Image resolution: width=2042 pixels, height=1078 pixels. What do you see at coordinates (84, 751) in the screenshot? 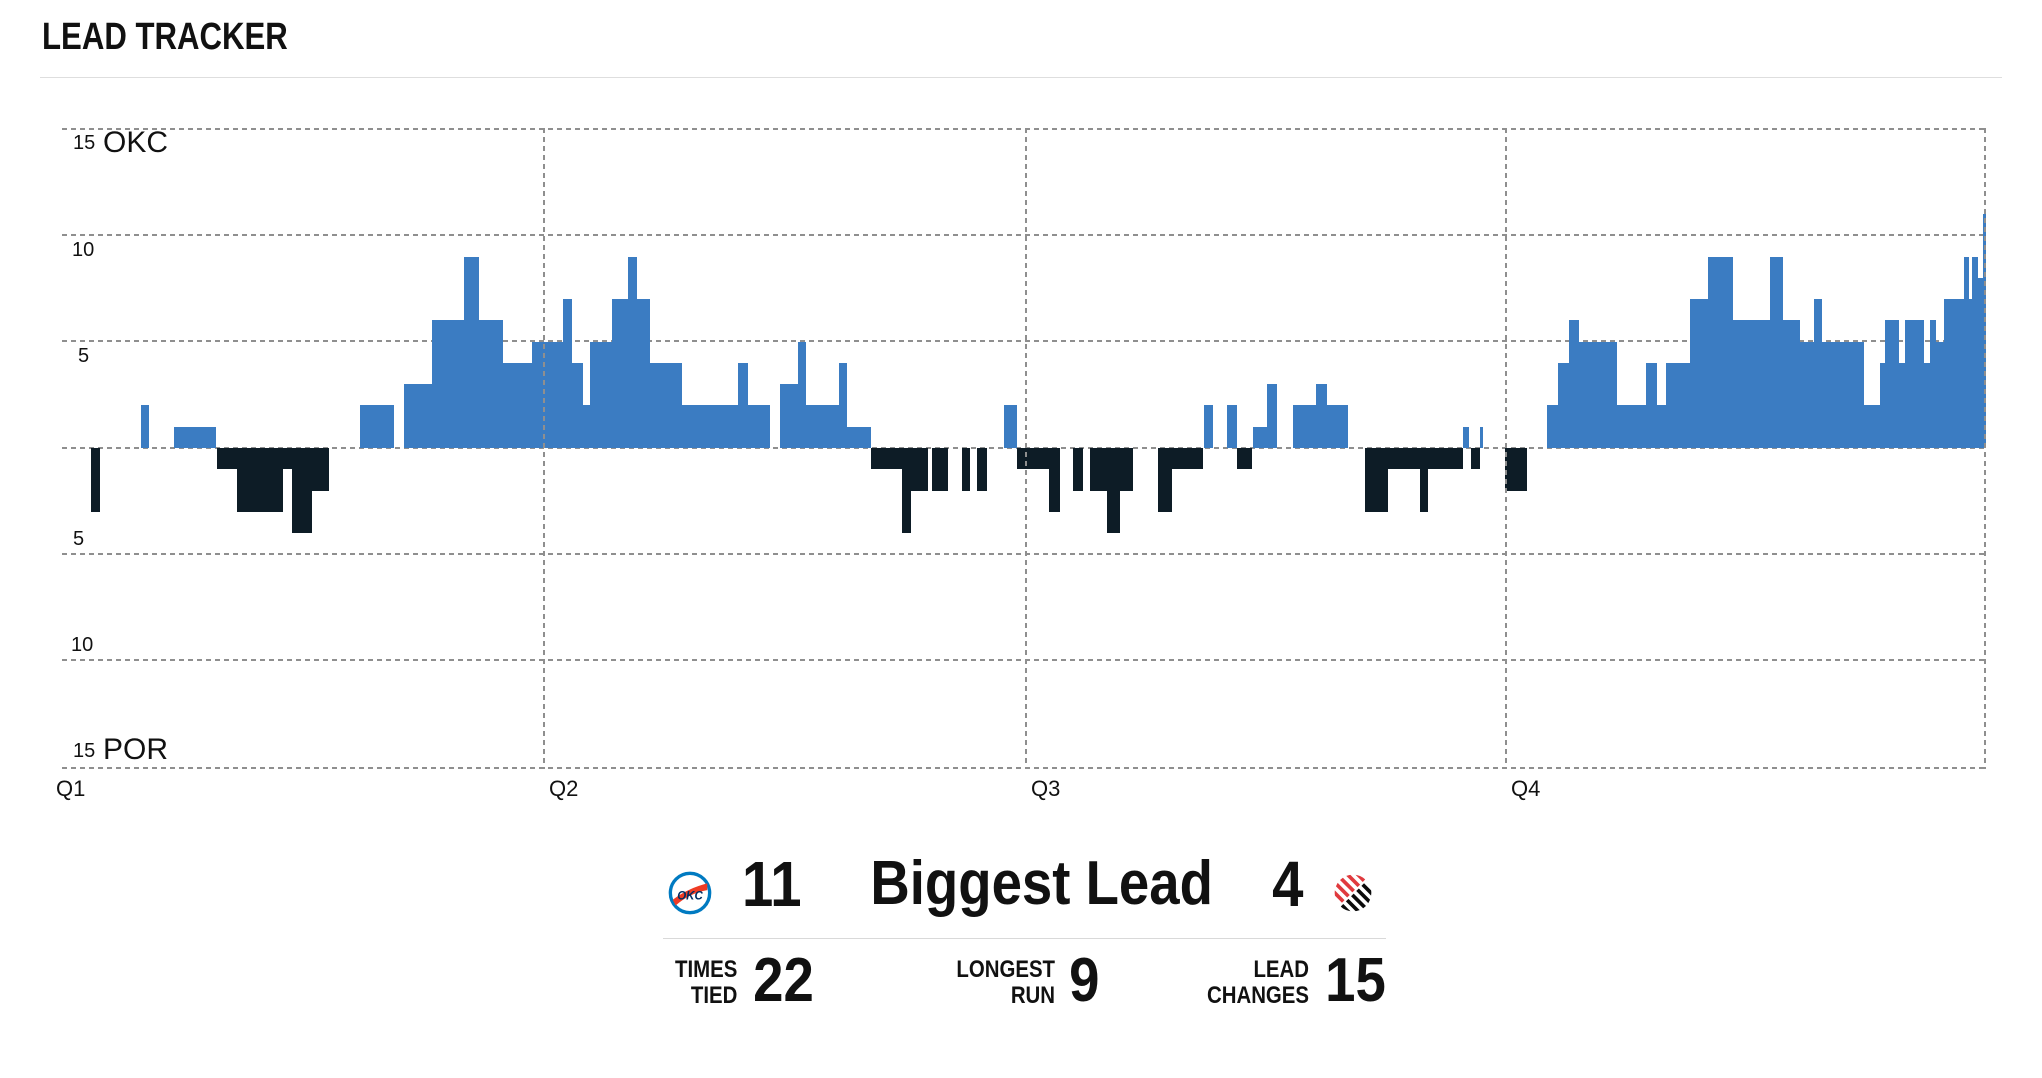
I see `ytick-por-15: 15` at bounding box center [84, 751].